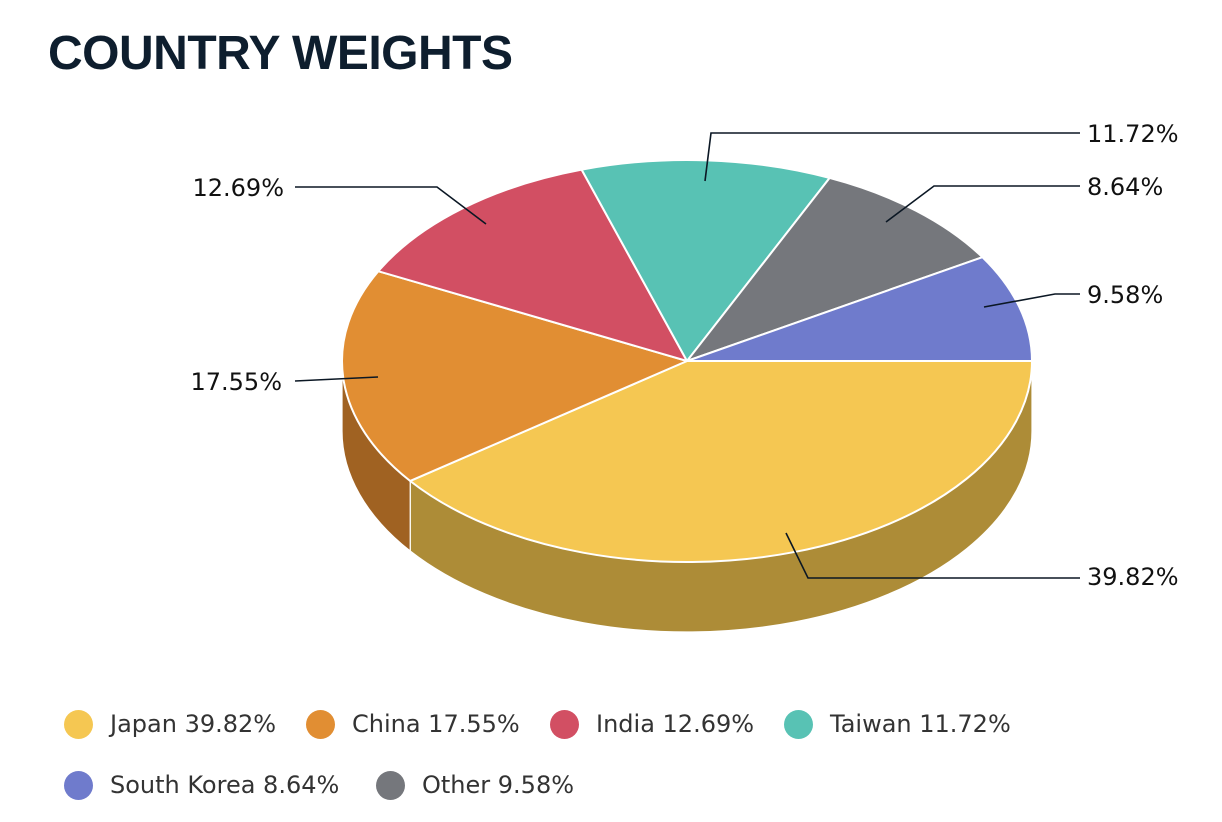 Image resolution: width=1222 pixels, height=822 pixels. Describe the element at coordinates (675, 724) in the screenshot. I see `legend-label-india: India 12.69%` at that location.